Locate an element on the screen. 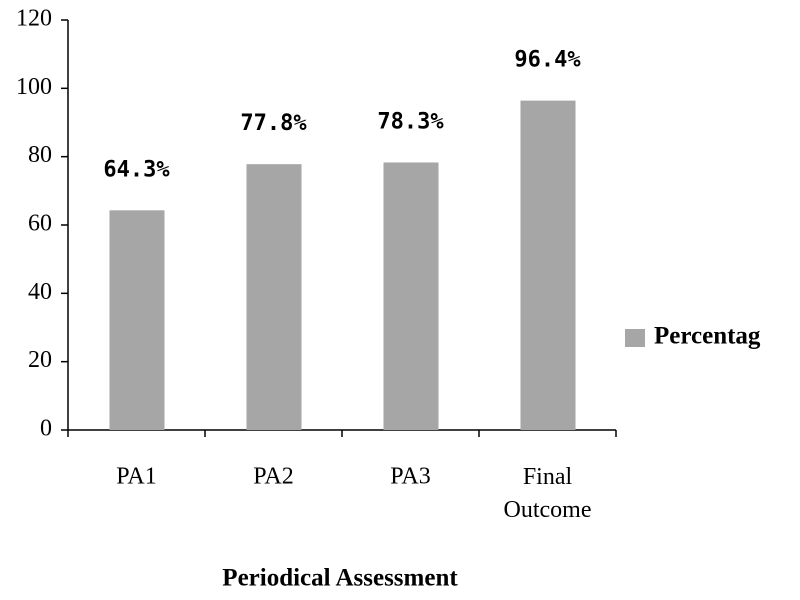 The height and width of the screenshot is (600, 800). legend-label: Percentag is located at coordinates (707, 336).